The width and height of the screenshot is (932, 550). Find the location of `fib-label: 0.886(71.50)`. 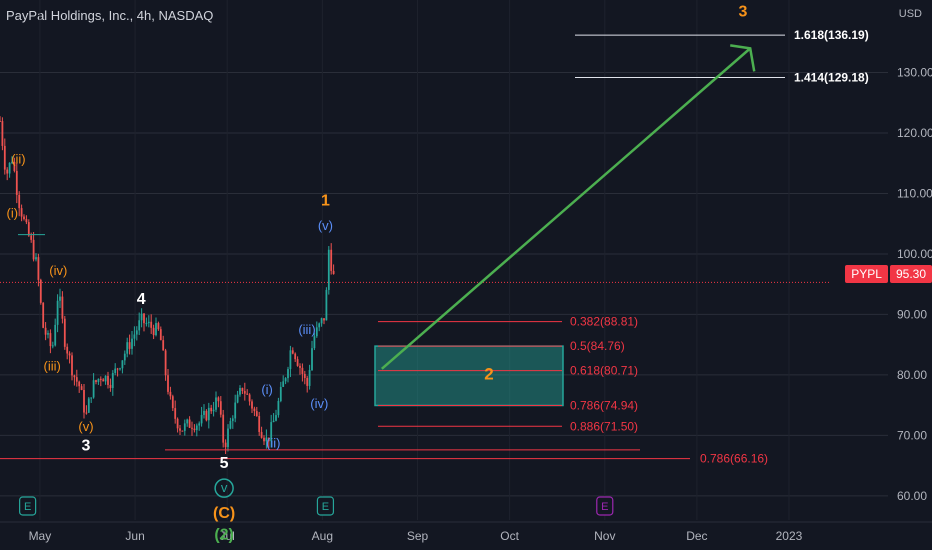

fib-label: 0.886(71.50) is located at coordinates (604, 426).